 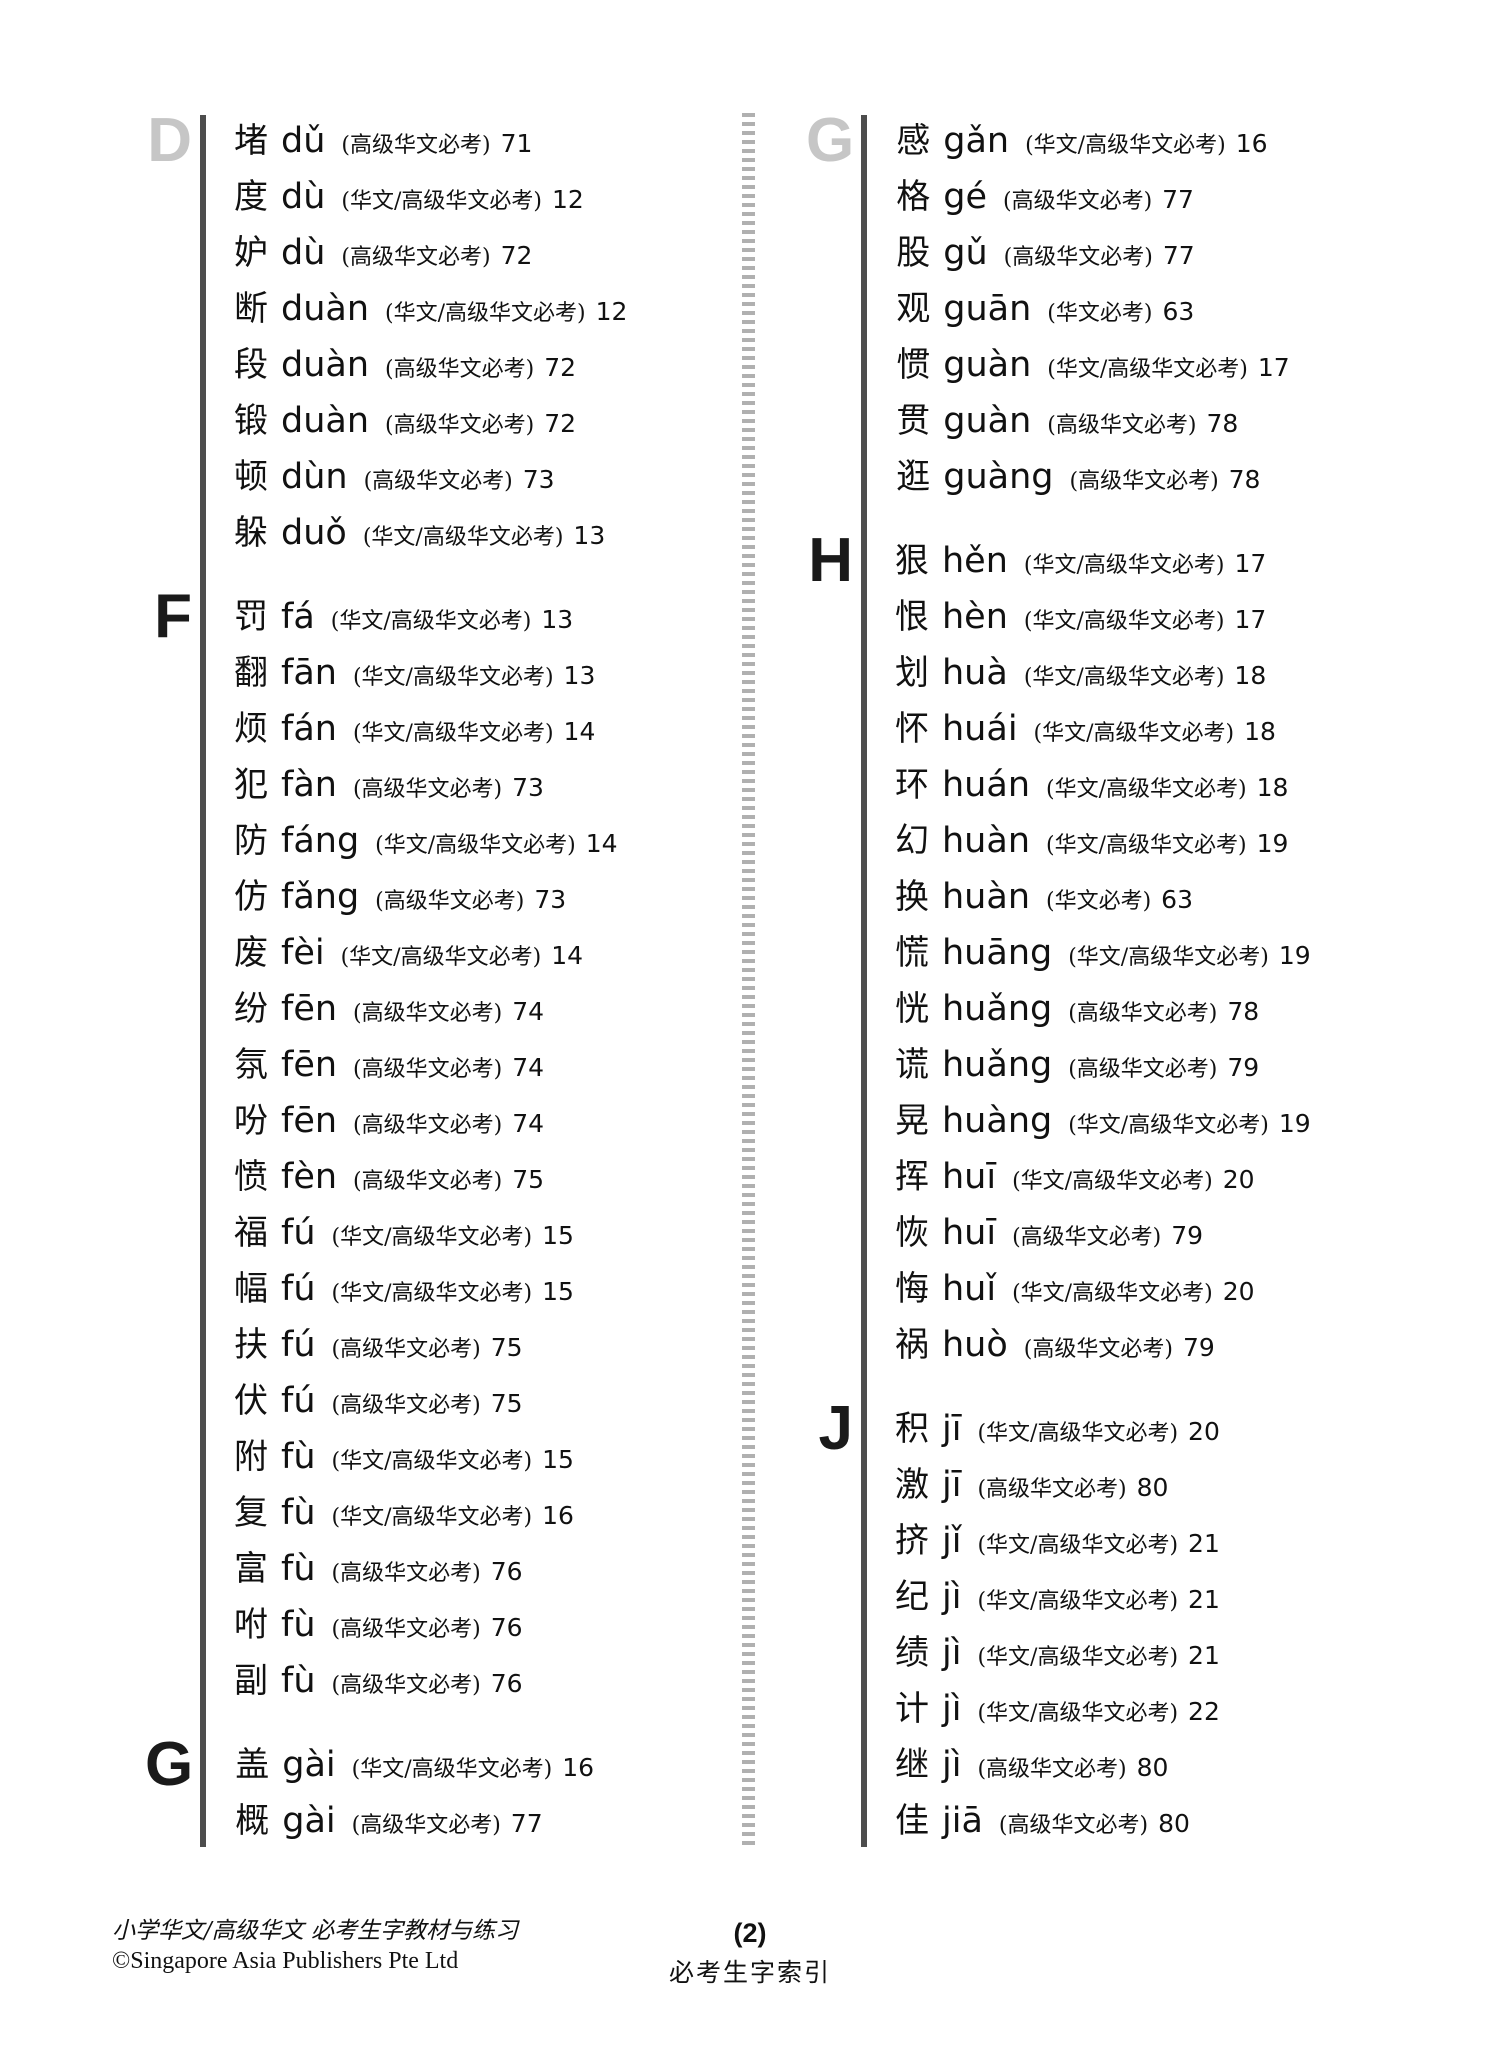 What do you see at coordinates (912, 1653) in the screenshot?
I see `entry-hanzi: 绩` at bounding box center [912, 1653].